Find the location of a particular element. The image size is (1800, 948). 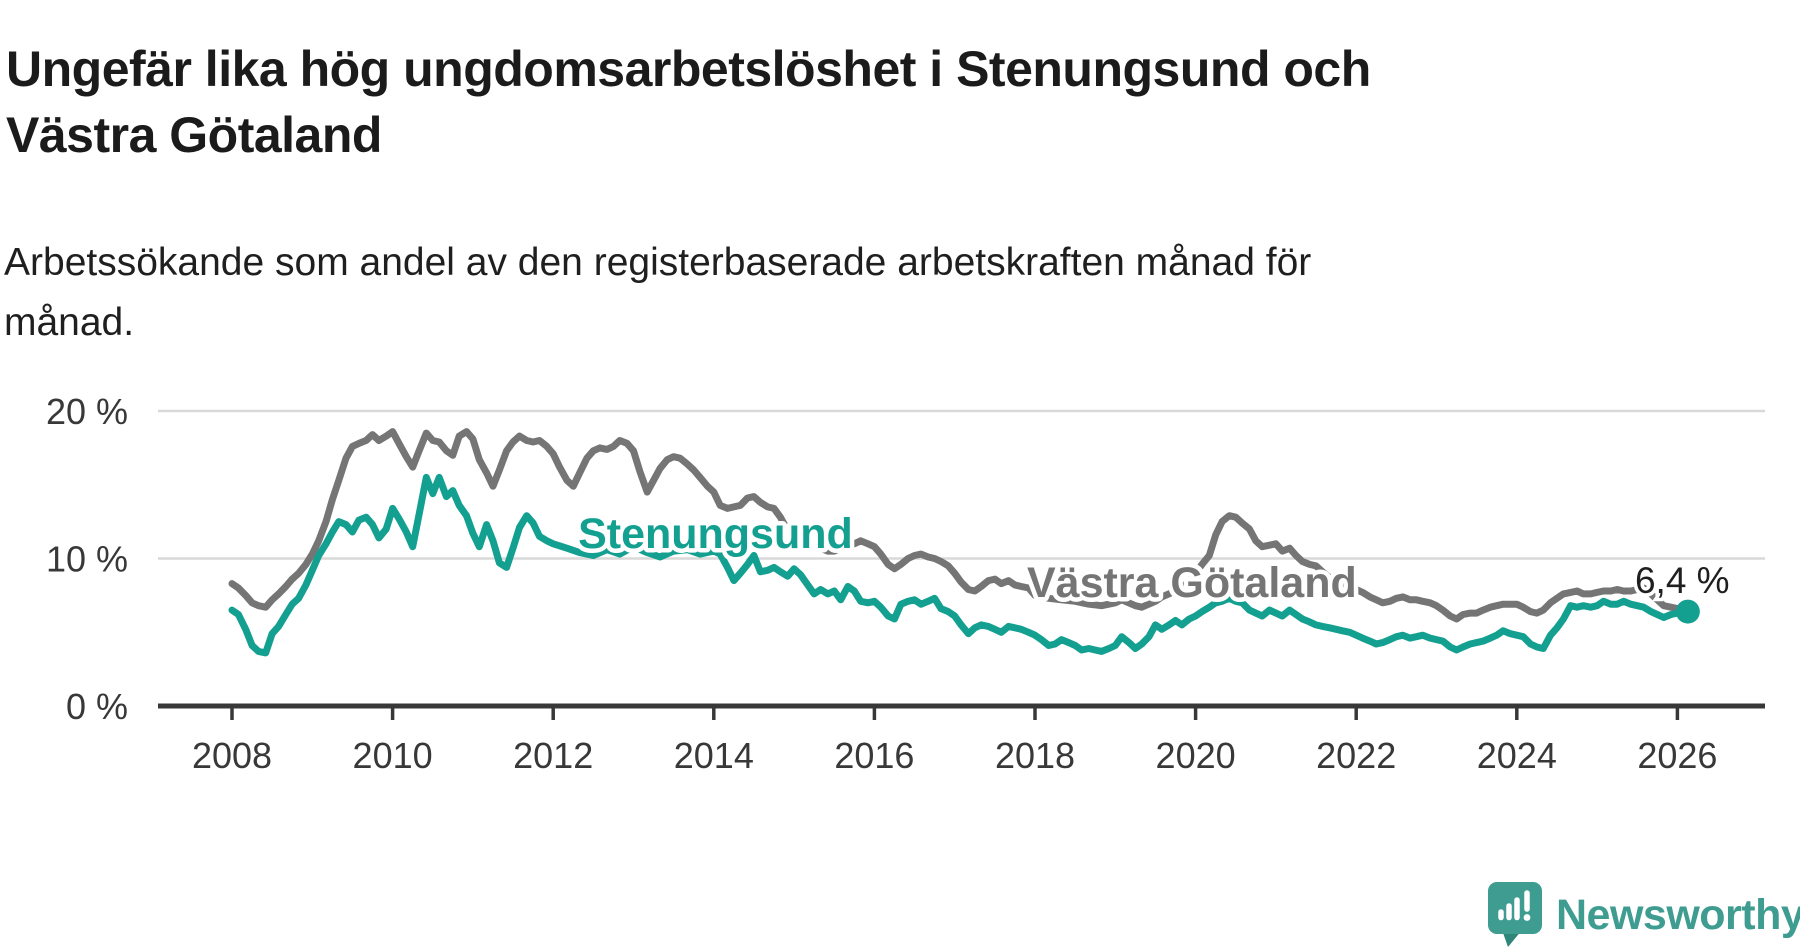

newsworthy-logo-icon is located at coordinates (1515, 914).